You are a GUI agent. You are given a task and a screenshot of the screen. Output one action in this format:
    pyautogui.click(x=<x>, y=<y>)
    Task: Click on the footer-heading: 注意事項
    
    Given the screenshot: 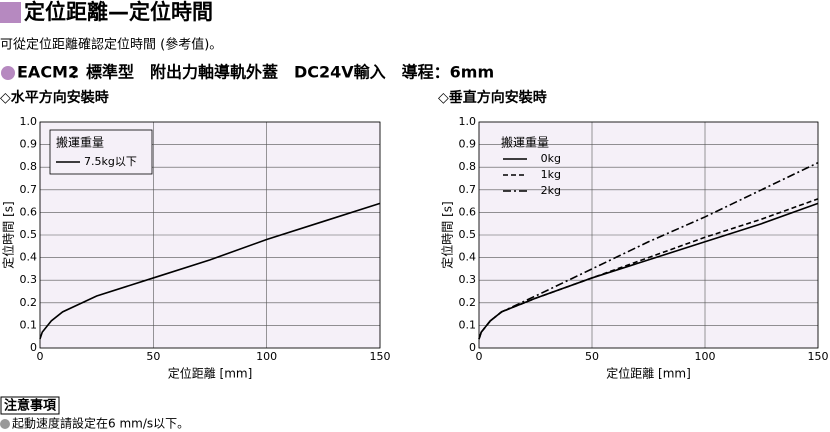 What is the action you would take?
    pyautogui.click(x=30, y=406)
    